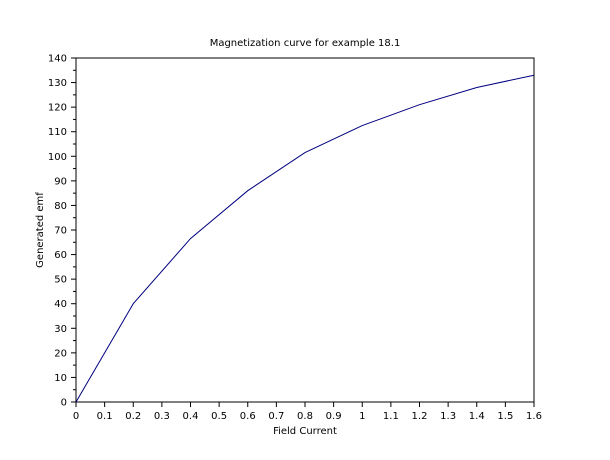 The width and height of the screenshot is (610, 460). I want to click on y-tick-label: 130, so click(57, 83).